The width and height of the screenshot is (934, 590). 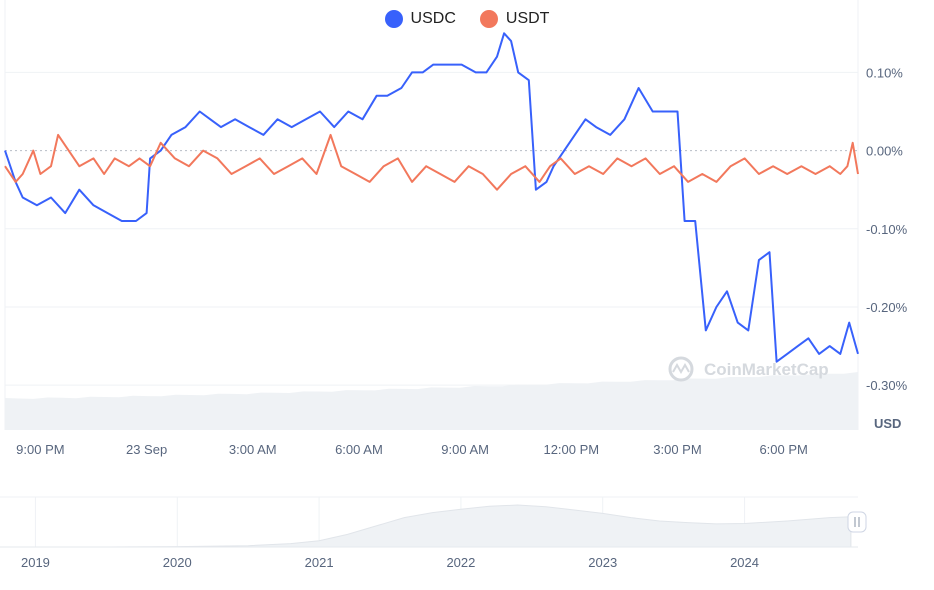 What do you see at coordinates (390, 562) in the screenshot?
I see `navigator-year-axis: 2019 2020 2021 2022 2023 2024` at bounding box center [390, 562].